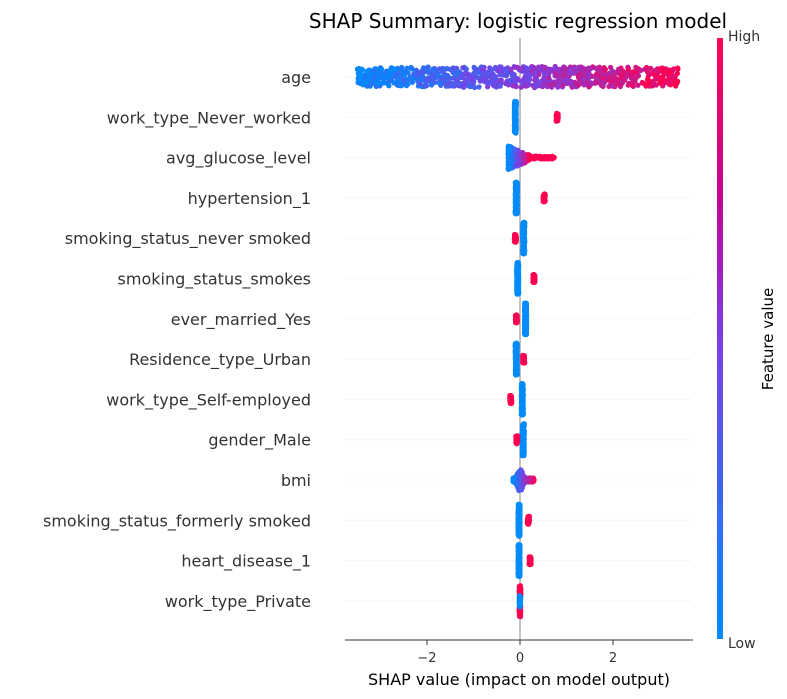 The height and width of the screenshot is (699, 787). What do you see at coordinates (744, 37) in the screenshot?
I see `colorbar-high-label: High` at bounding box center [744, 37].